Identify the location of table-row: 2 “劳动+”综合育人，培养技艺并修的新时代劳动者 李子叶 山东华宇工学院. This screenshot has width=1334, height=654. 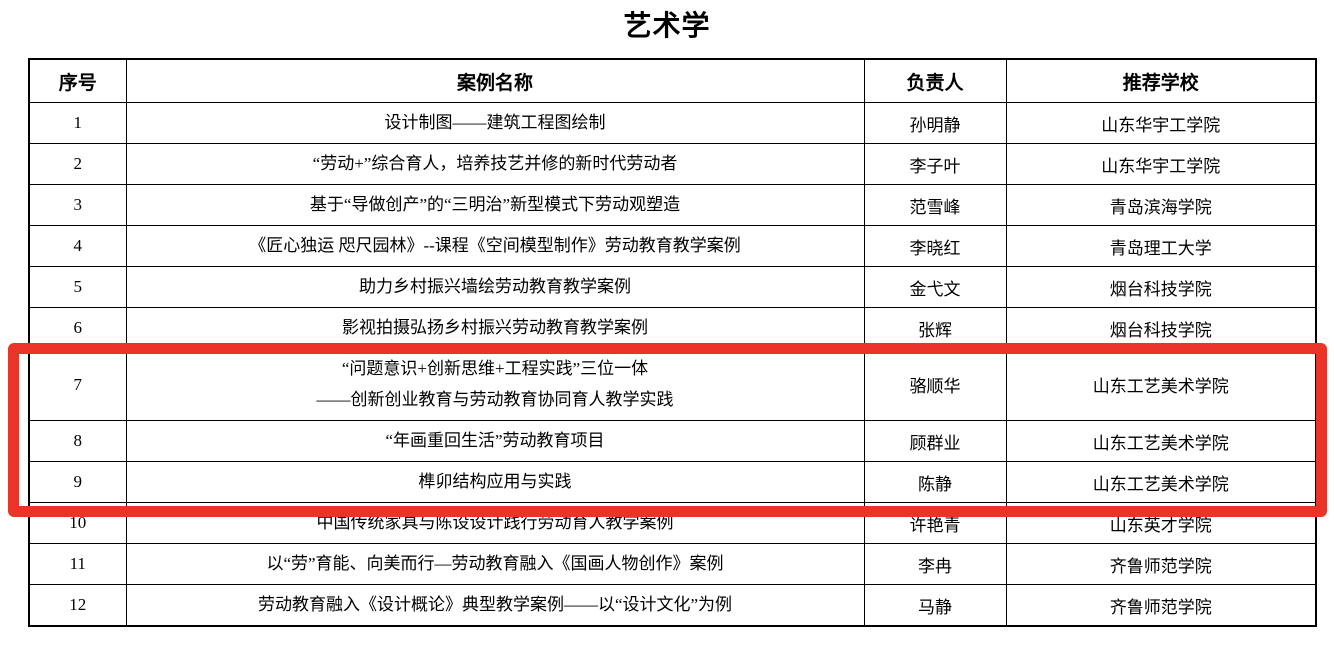
(672, 164).